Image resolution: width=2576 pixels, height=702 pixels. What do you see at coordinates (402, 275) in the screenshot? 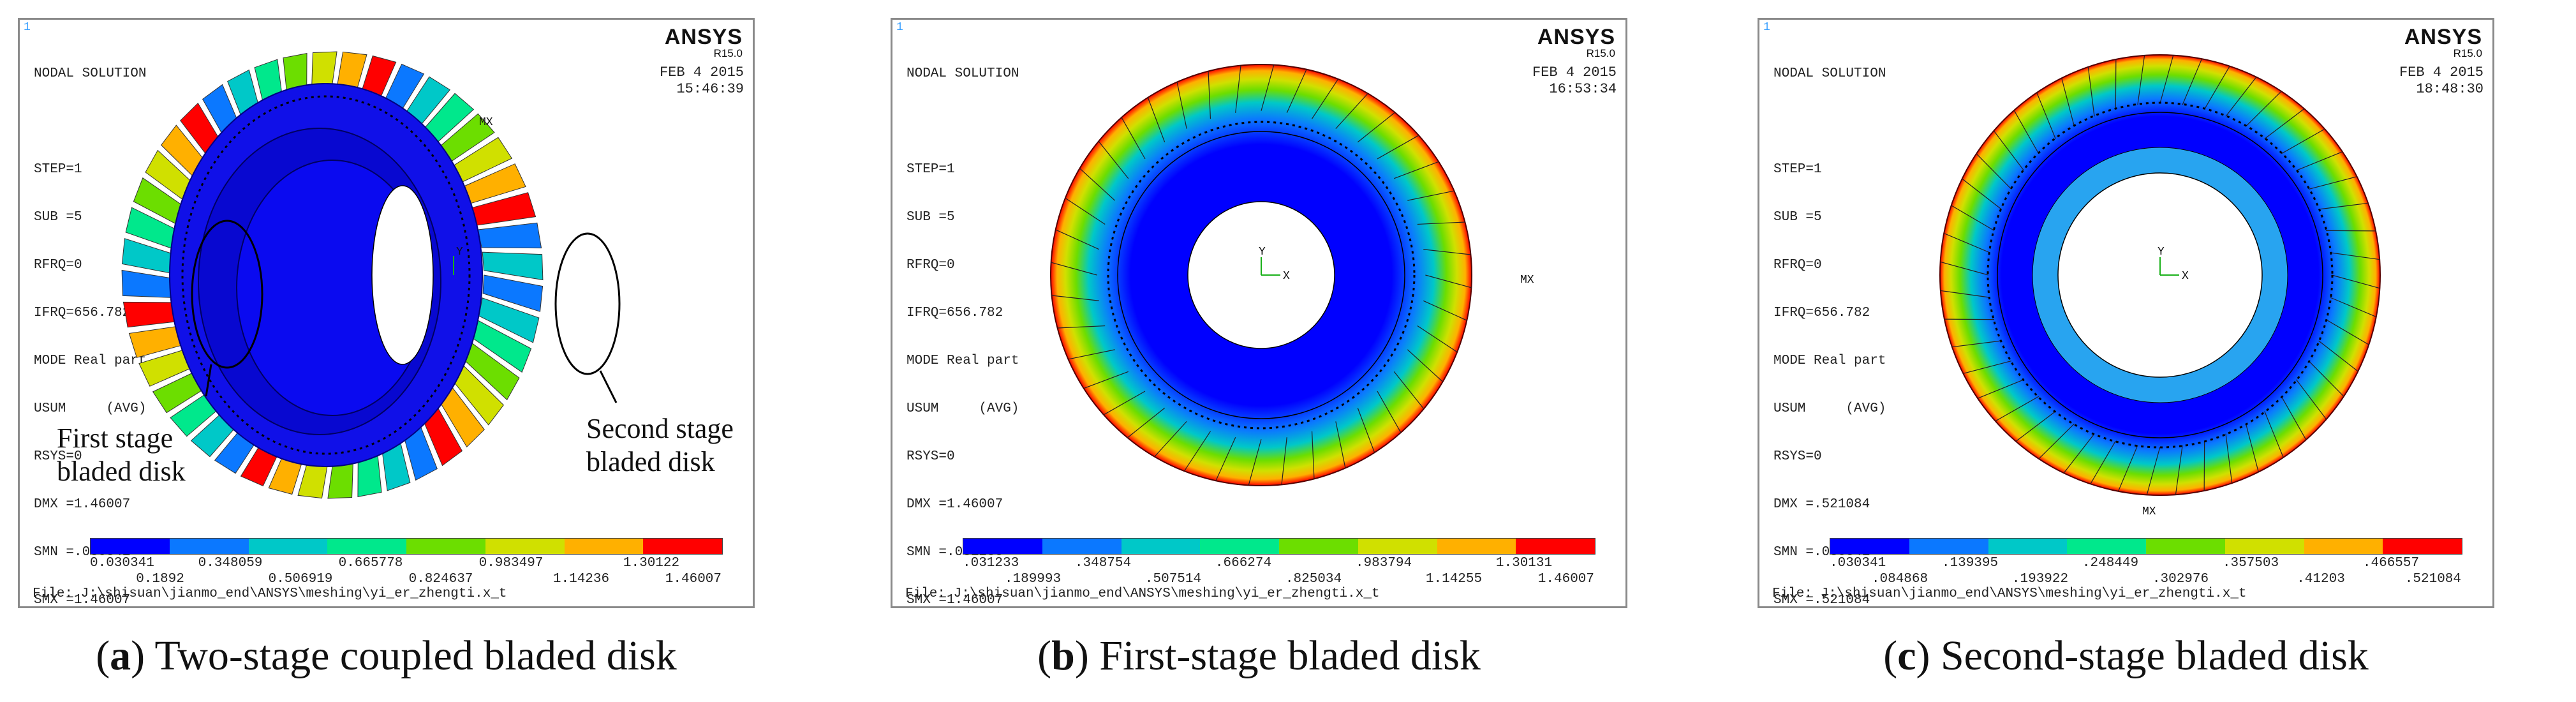
I see `disk-hole` at bounding box center [402, 275].